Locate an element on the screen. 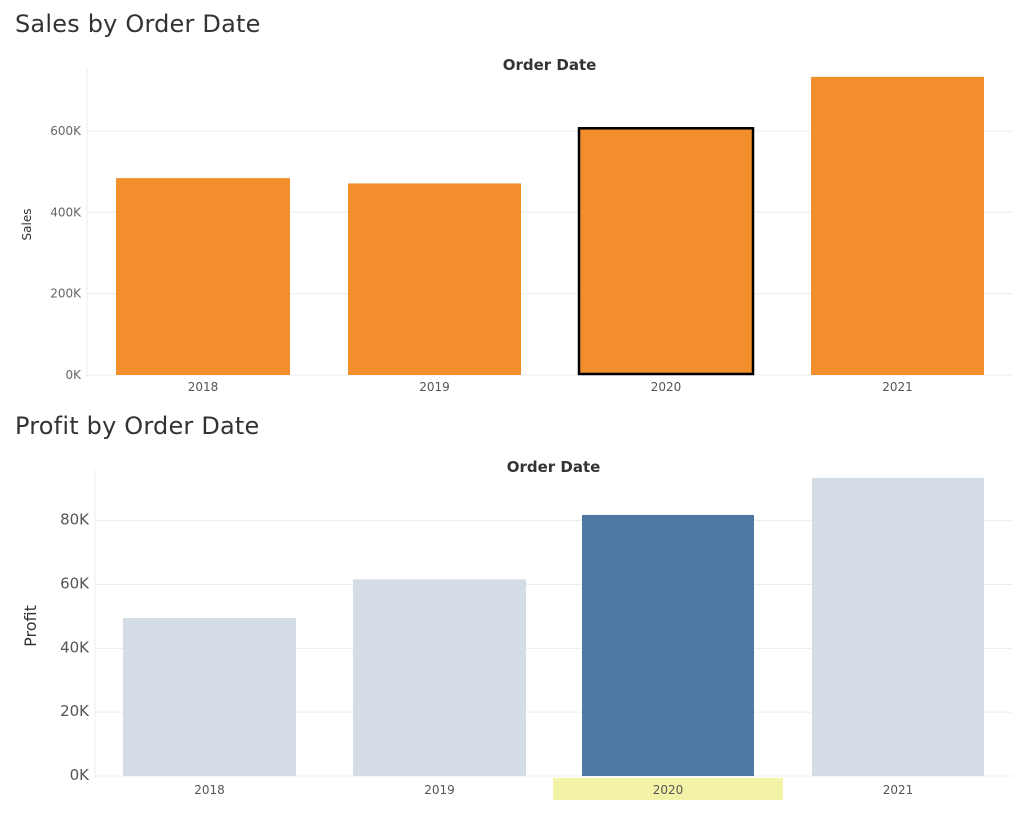 The height and width of the screenshot is (814, 1024). profit-xtick-label: 2018 is located at coordinates (209, 790).